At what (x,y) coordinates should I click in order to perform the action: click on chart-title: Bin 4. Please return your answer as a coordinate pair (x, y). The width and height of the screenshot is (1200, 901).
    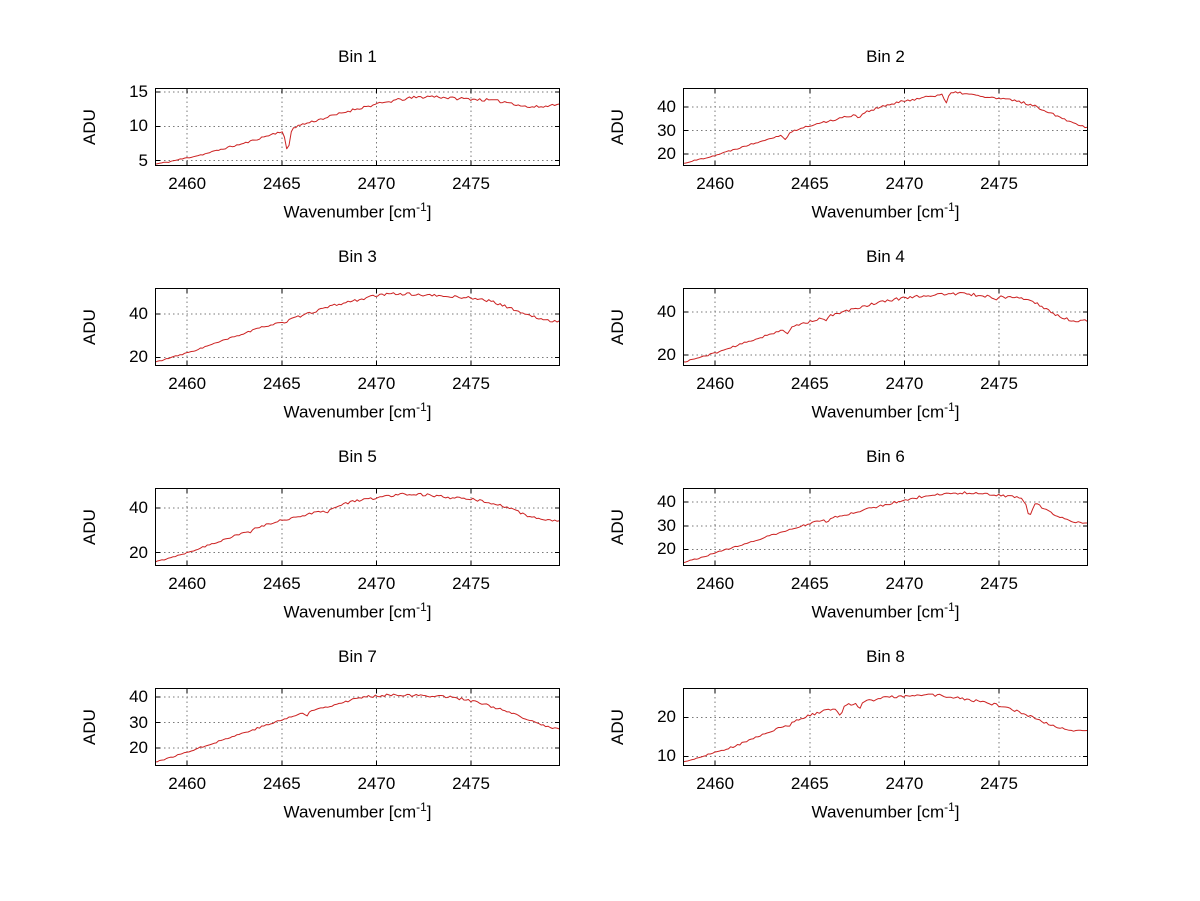
    Looking at the image, I should click on (885, 256).